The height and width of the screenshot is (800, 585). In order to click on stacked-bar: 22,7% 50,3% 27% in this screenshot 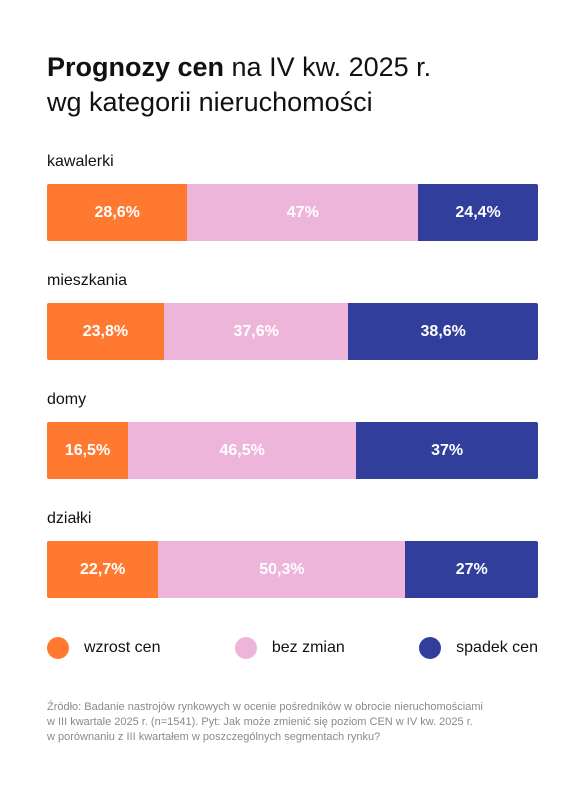, I will do `click(292, 569)`.